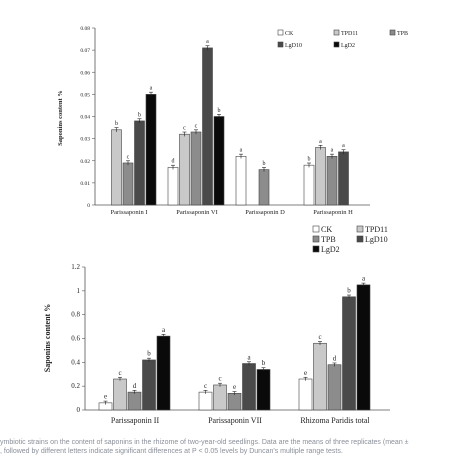 The image size is (474, 474). Describe the element at coordinates (280, 32) in the screenshot. I see `chart1-legend-swatch-ck` at that location.